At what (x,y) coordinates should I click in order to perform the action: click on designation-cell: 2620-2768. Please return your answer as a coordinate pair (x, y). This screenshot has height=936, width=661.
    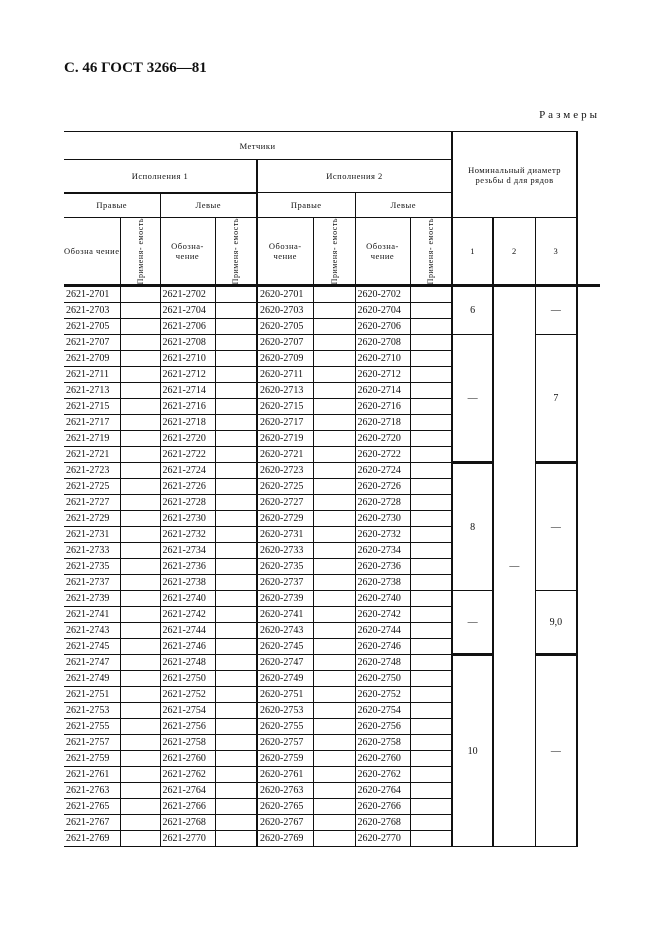
    Looking at the image, I should click on (382, 823).